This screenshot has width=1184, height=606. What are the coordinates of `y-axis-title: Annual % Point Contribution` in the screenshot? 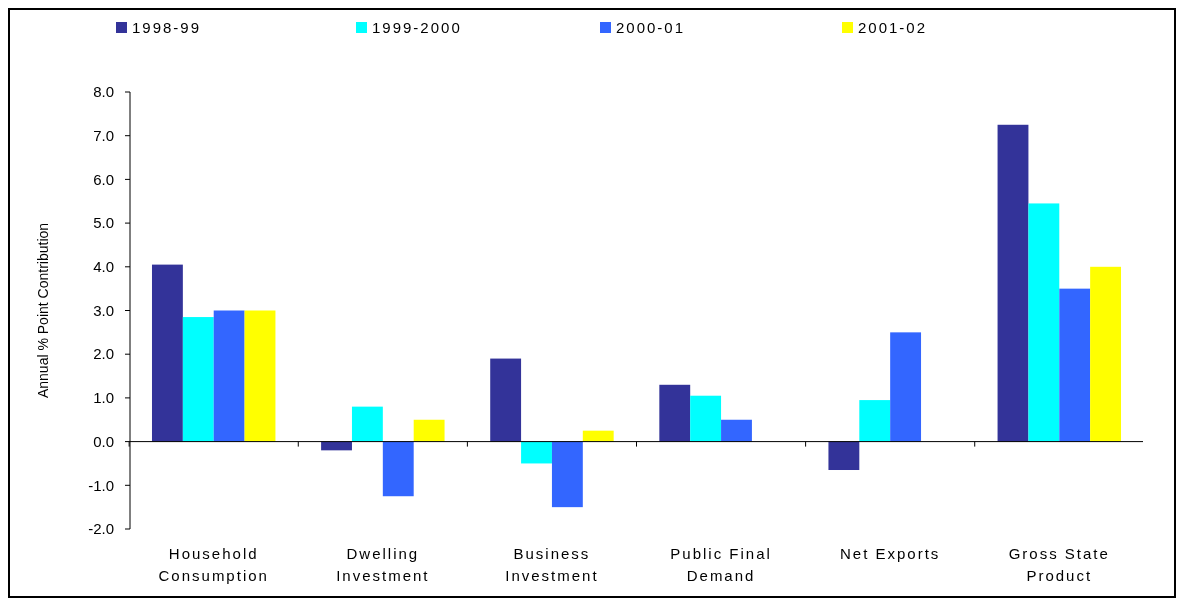 It's located at (43, 310).